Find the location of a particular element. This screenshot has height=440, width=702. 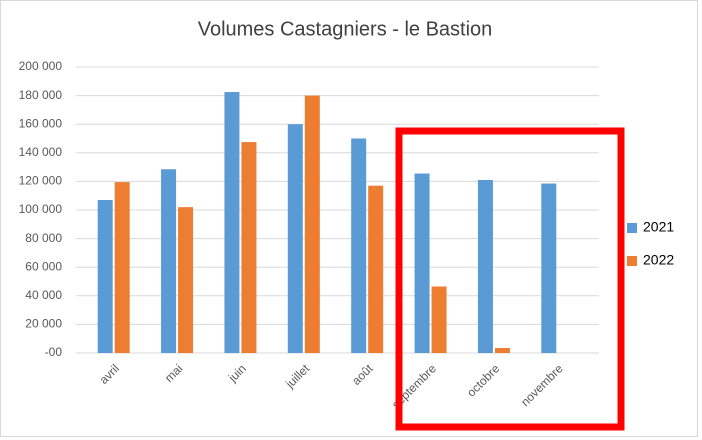

y-tick-label: 60 000 is located at coordinates (43, 266).